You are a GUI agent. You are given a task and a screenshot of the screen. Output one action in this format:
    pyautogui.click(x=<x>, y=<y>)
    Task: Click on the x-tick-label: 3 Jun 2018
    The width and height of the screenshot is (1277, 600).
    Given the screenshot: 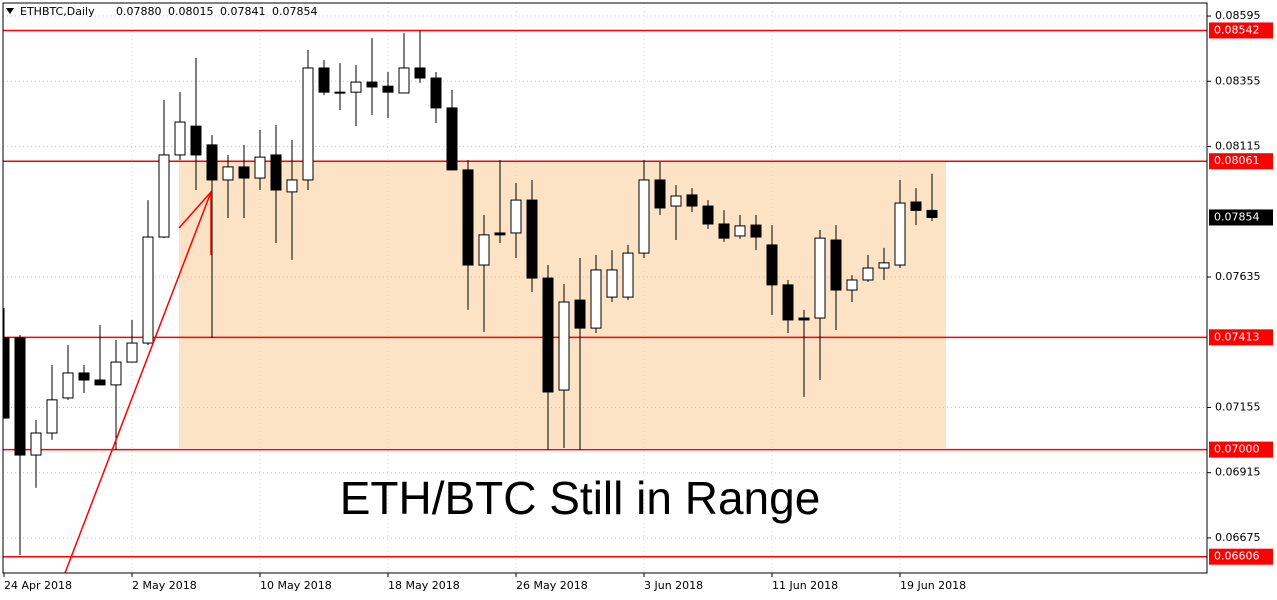 What is the action you would take?
    pyautogui.click(x=673, y=585)
    